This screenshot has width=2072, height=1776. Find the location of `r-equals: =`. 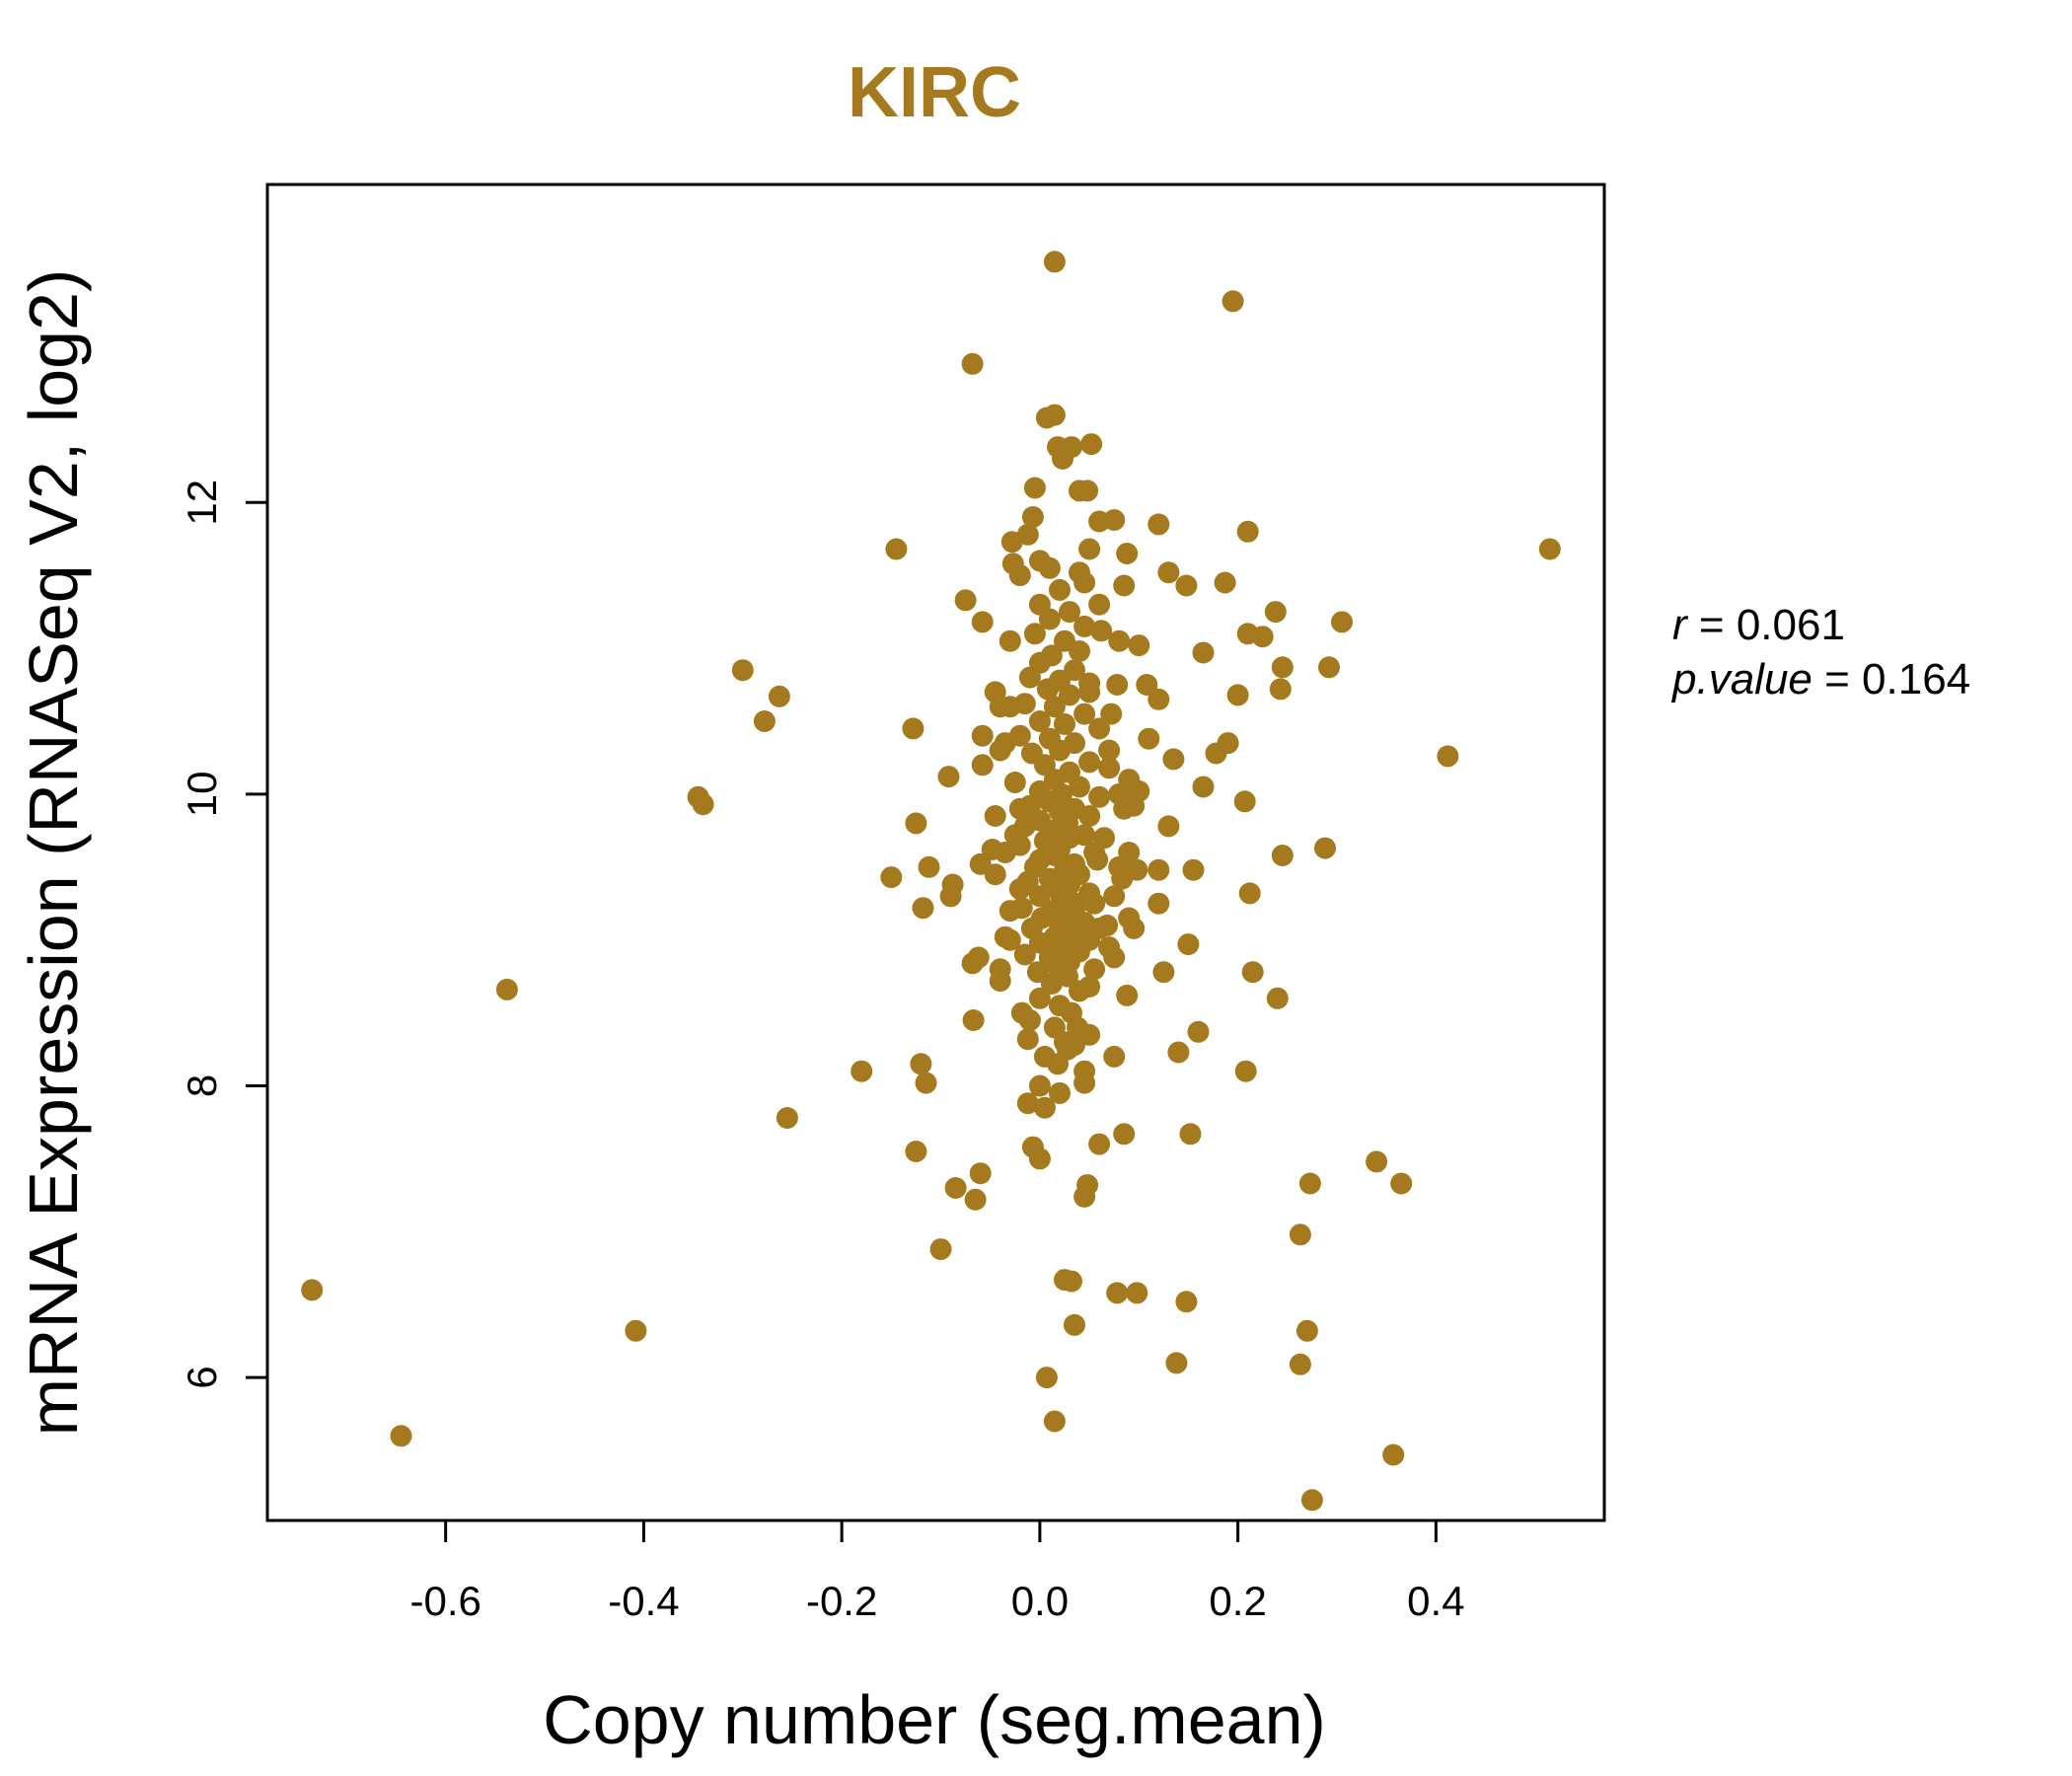

r-equals: = is located at coordinates (1718, 625).